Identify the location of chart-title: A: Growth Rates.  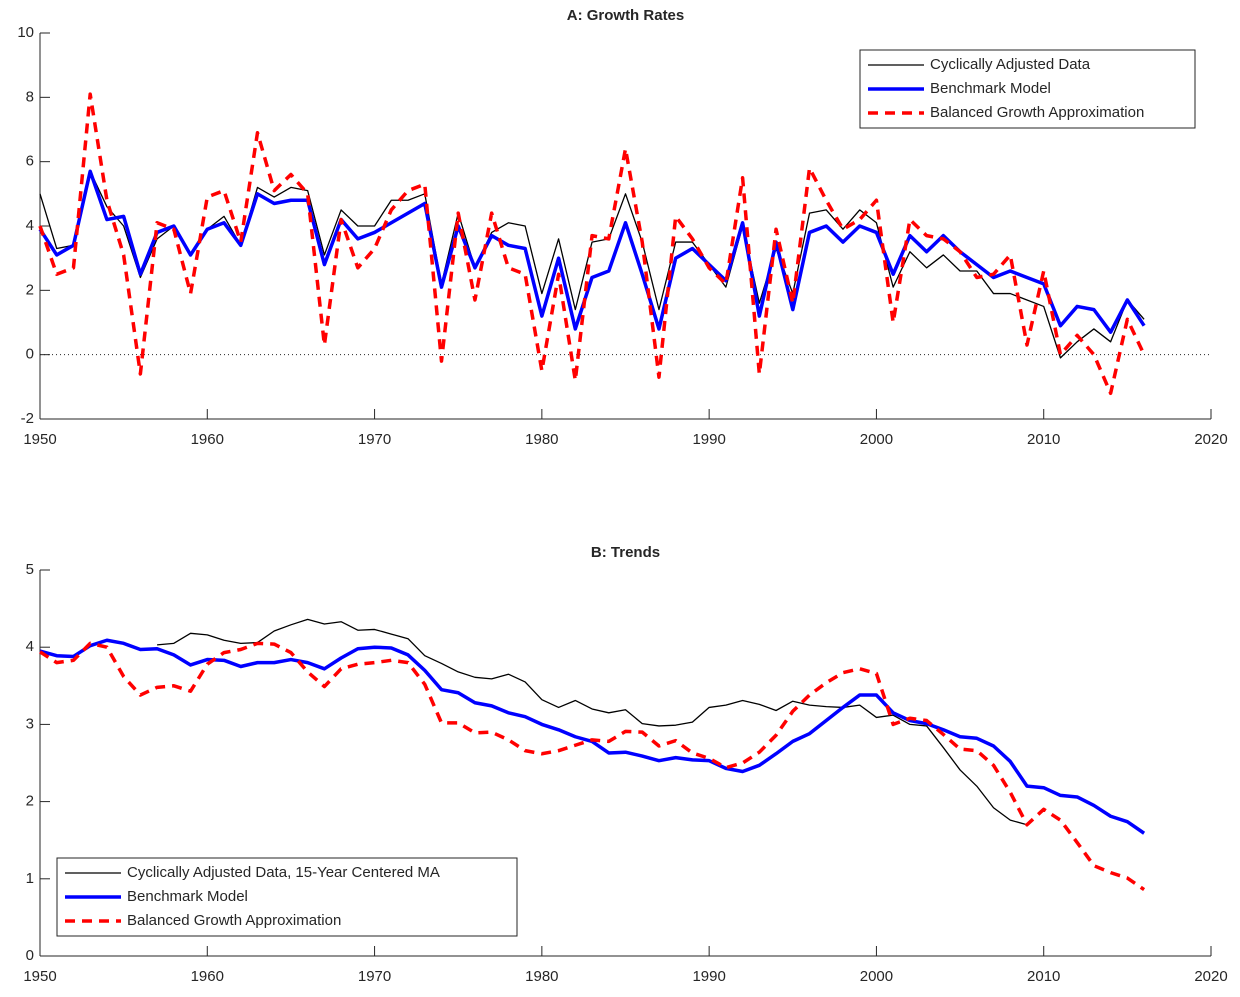
(626, 15).